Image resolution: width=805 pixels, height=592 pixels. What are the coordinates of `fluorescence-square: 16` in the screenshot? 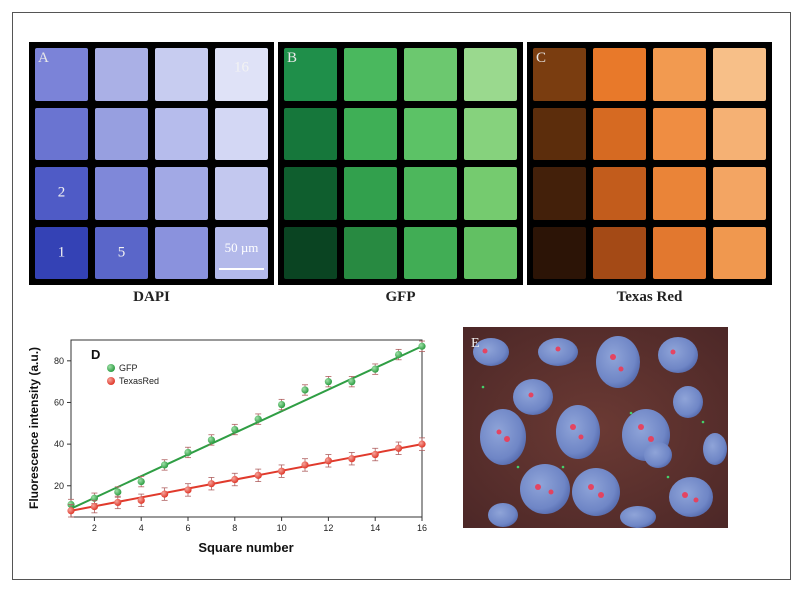 It's located at (241, 74).